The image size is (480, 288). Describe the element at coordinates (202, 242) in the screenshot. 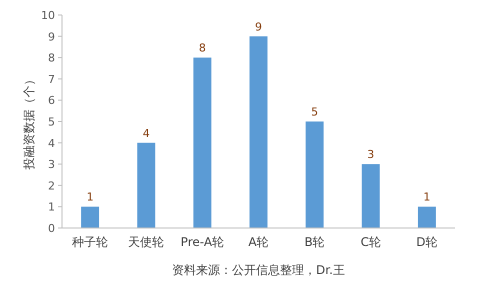

I see `x-tick-label: Pre-A轮` at that location.